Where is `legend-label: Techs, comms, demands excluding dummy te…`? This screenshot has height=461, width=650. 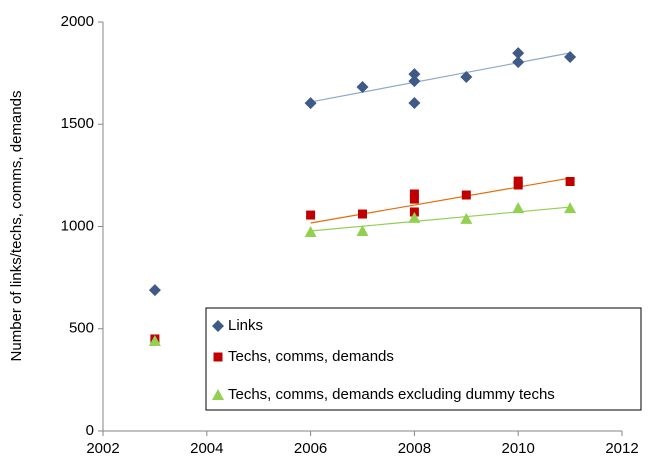
legend-label: Techs, comms, demands excluding dummy te… is located at coordinates (391, 394).